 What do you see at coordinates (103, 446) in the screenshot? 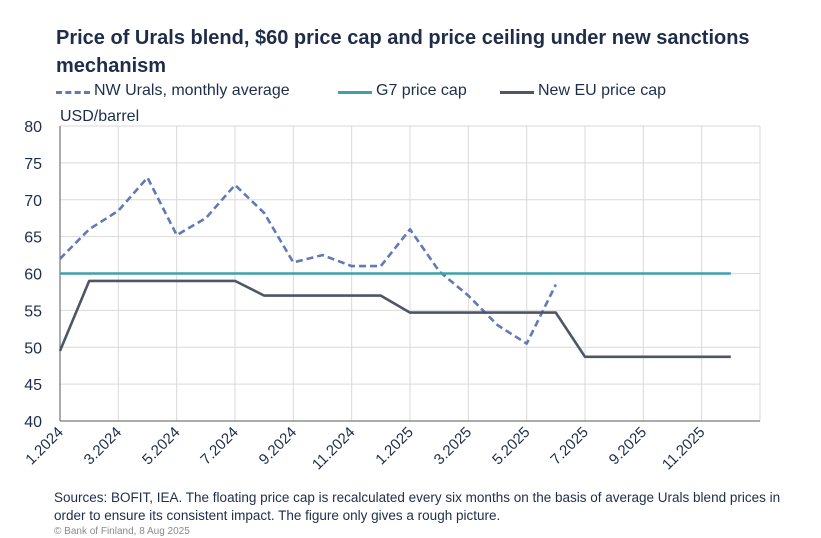
I see `x-tick-label: 3.2024` at bounding box center [103, 446].